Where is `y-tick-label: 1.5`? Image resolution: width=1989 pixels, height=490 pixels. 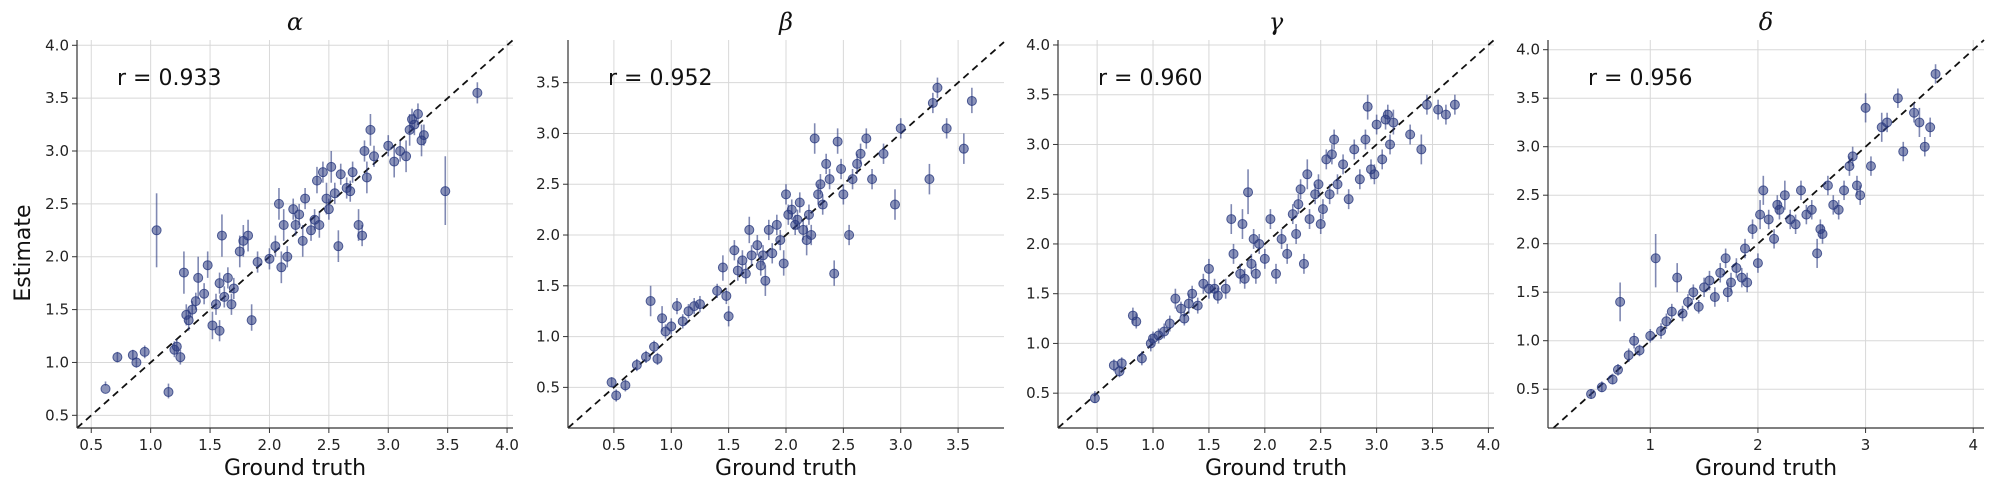 y-tick-label: 1.5 is located at coordinates (548, 286).